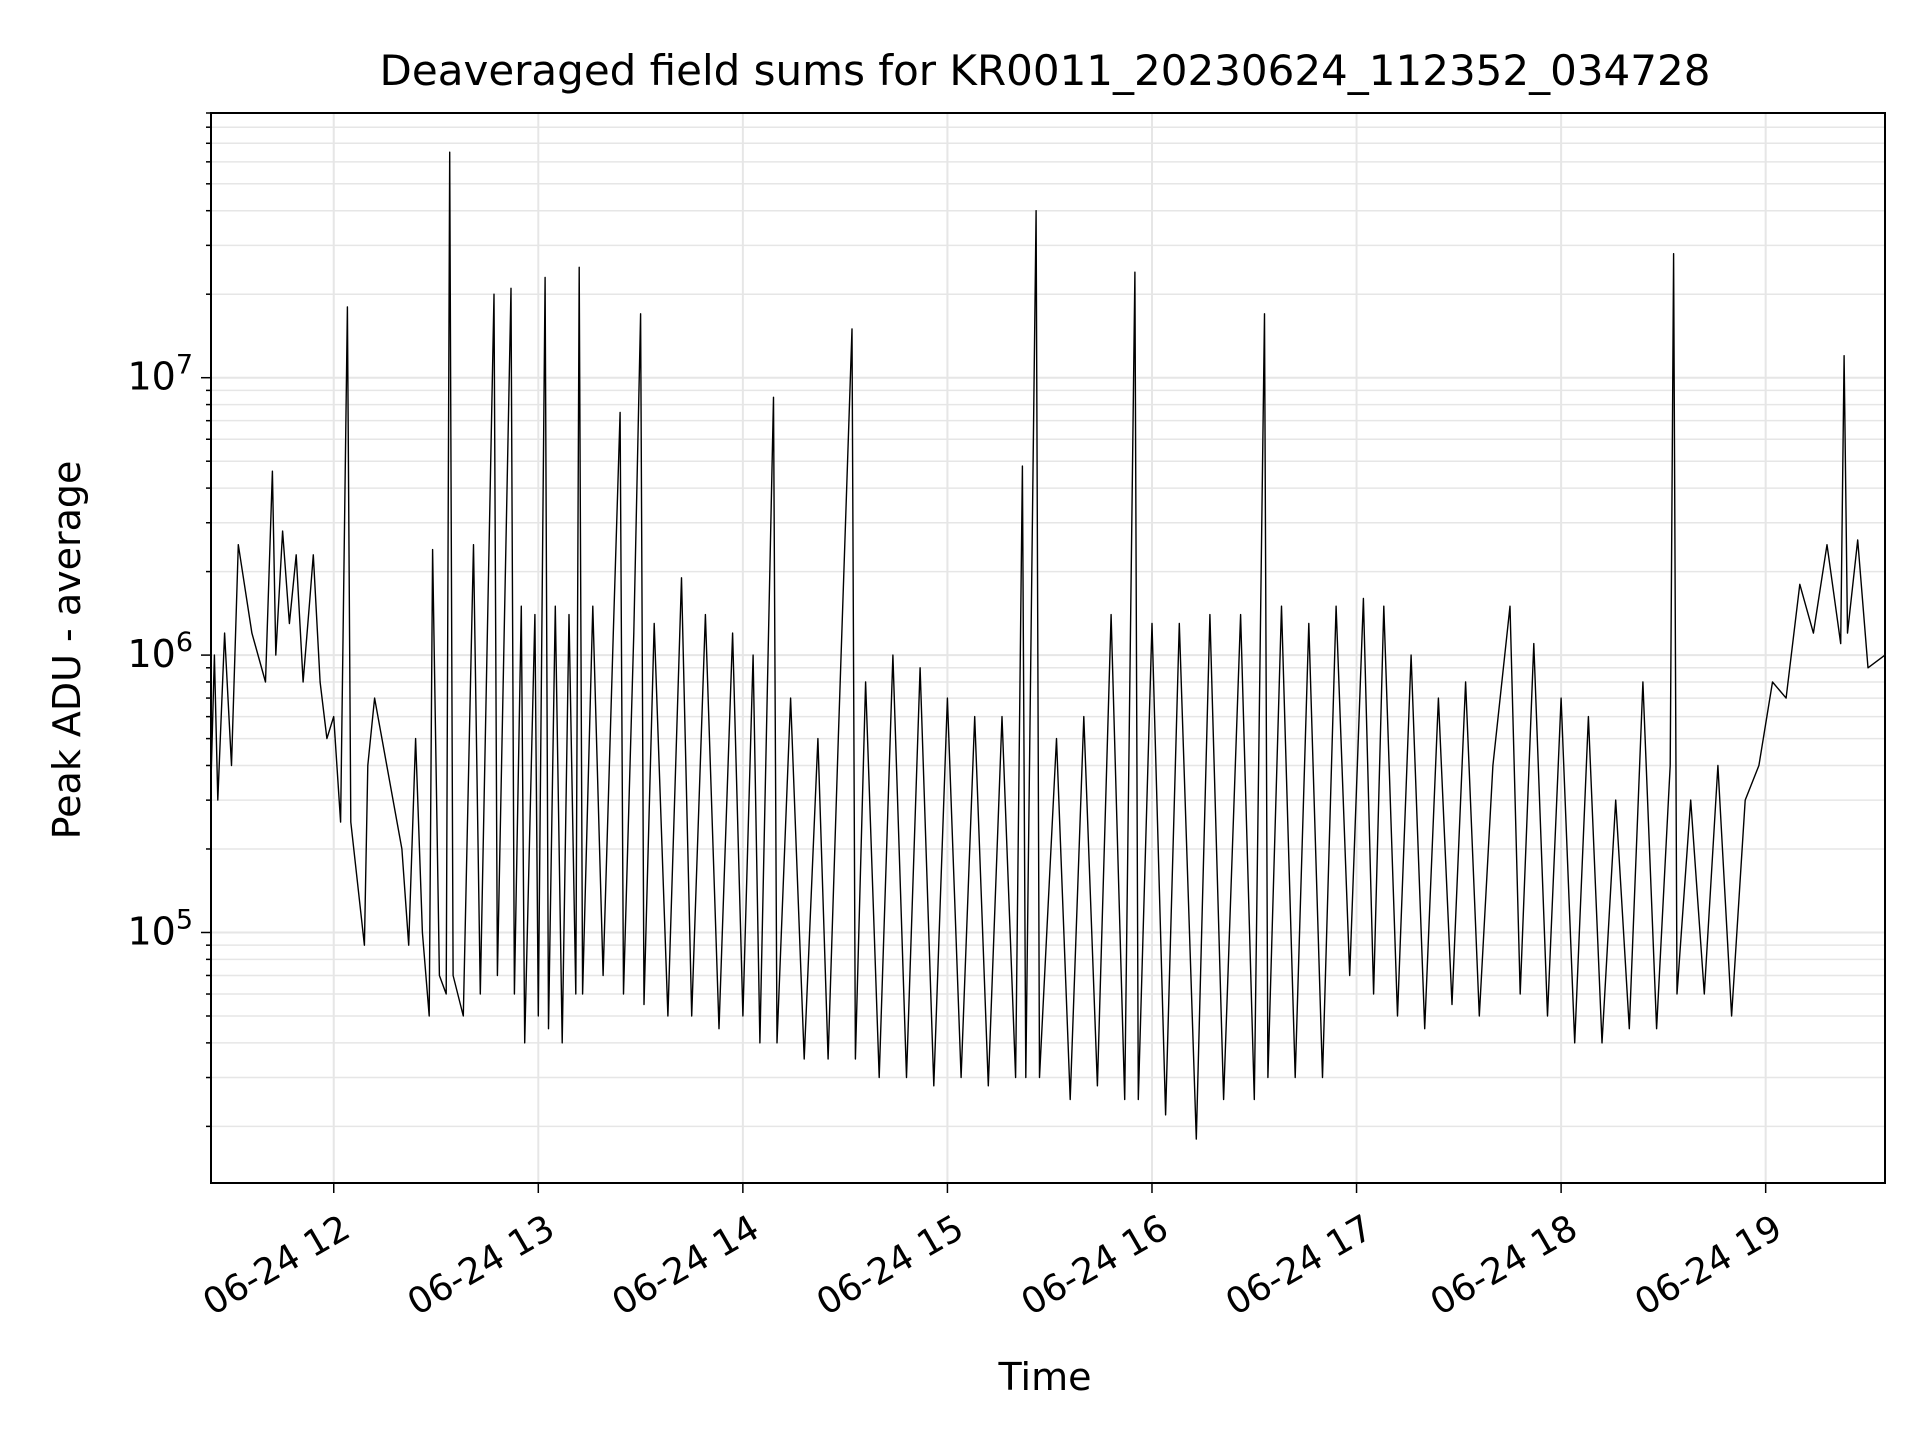 The width and height of the screenshot is (1920, 1440). I want to click on x-axis-label: Time, so click(1045, 1377).